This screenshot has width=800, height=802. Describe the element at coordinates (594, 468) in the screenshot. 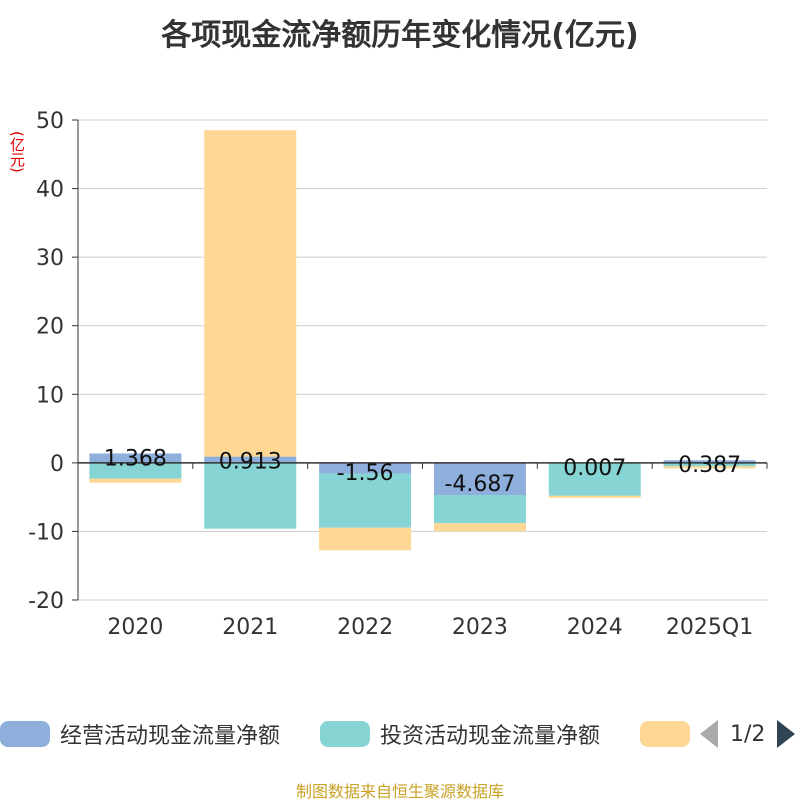

I see `data-label: 0.007` at that location.